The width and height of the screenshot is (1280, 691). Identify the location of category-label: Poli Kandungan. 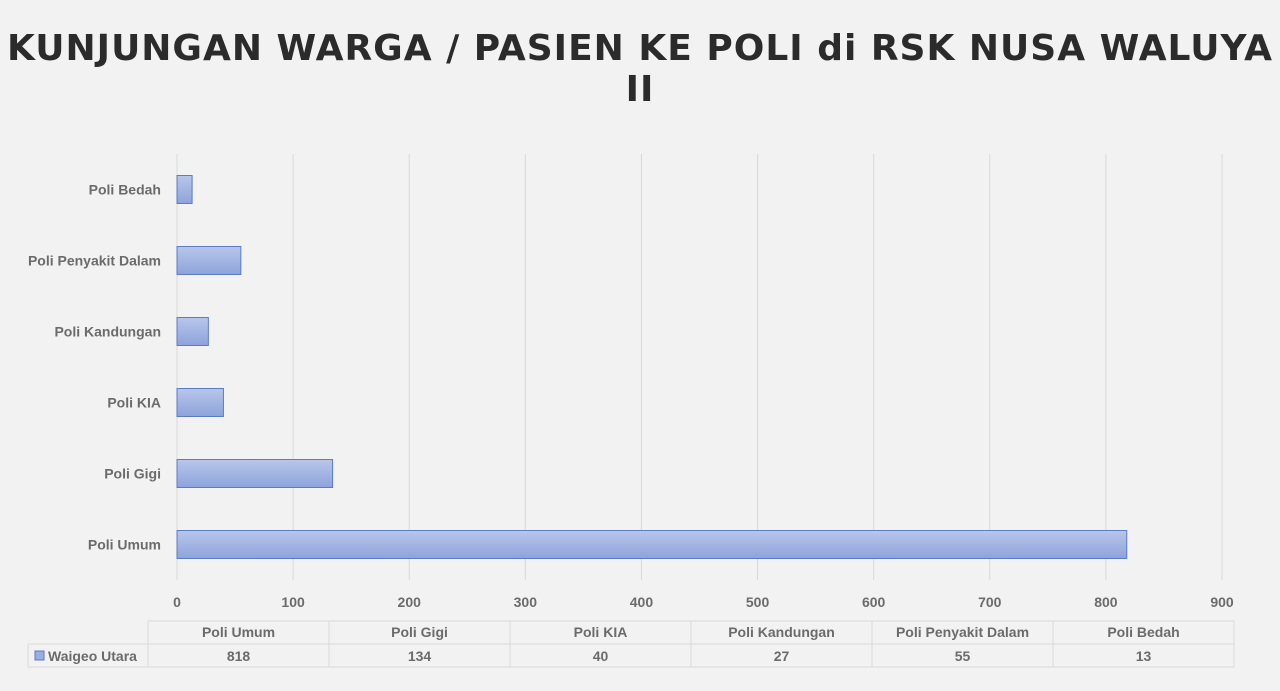
(107, 332).